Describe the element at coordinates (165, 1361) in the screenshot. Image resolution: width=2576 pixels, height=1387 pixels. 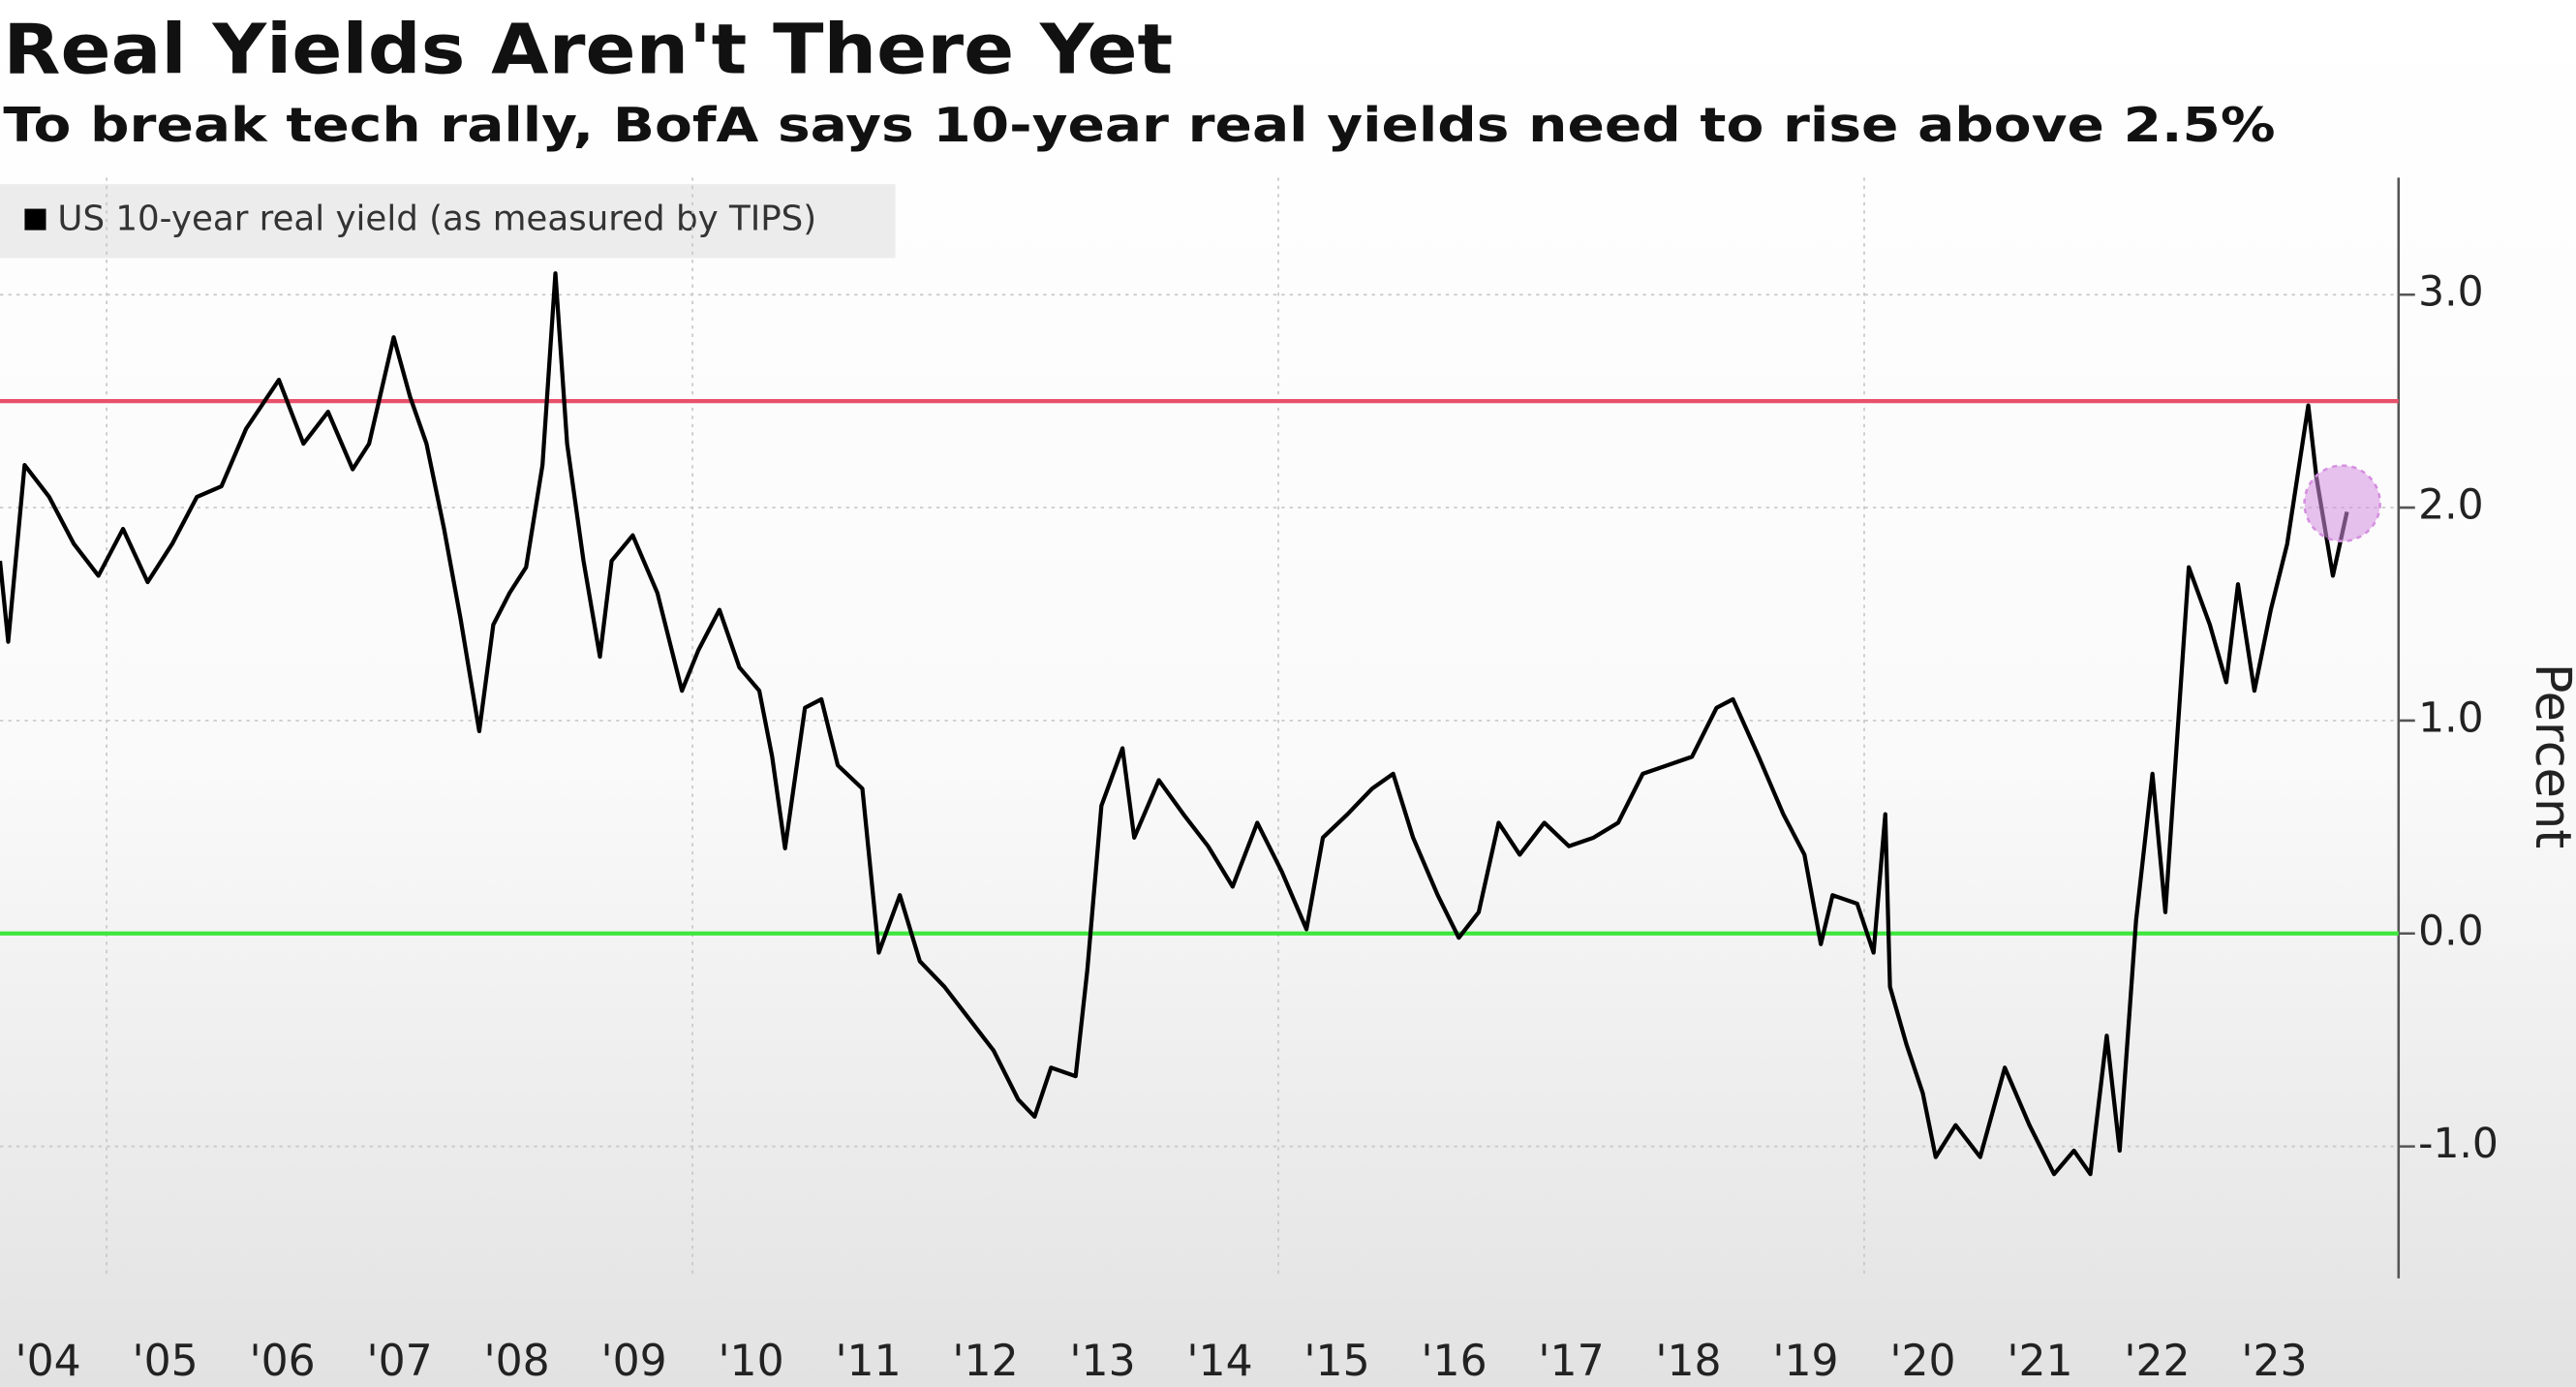
I see `x-tick-label: '05` at that location.